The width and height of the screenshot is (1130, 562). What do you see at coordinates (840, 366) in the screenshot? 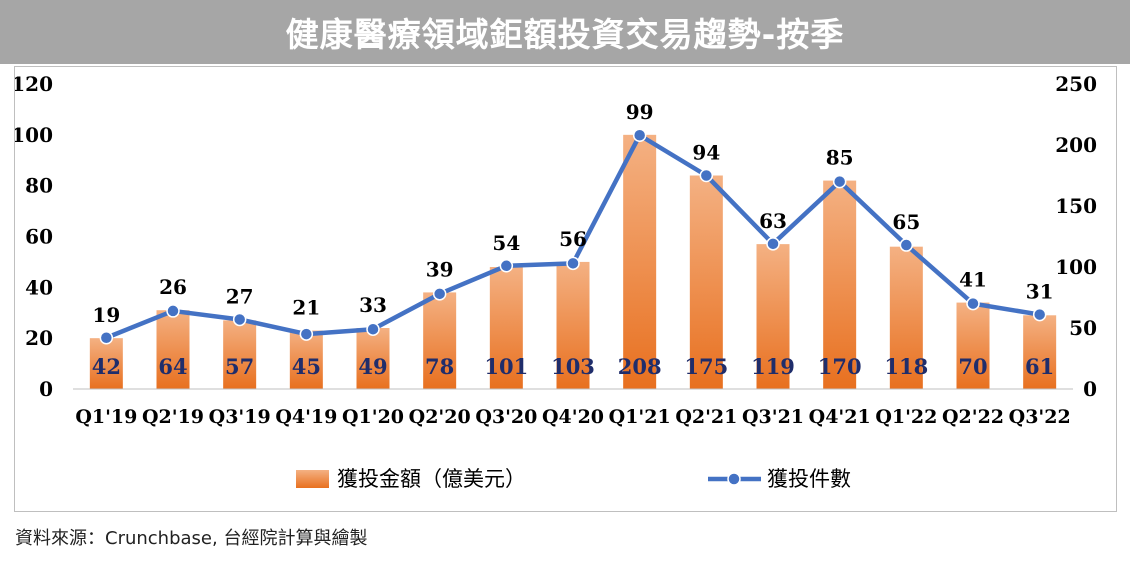
I see `count-data-label: 170` at bounding box center [840, 366].